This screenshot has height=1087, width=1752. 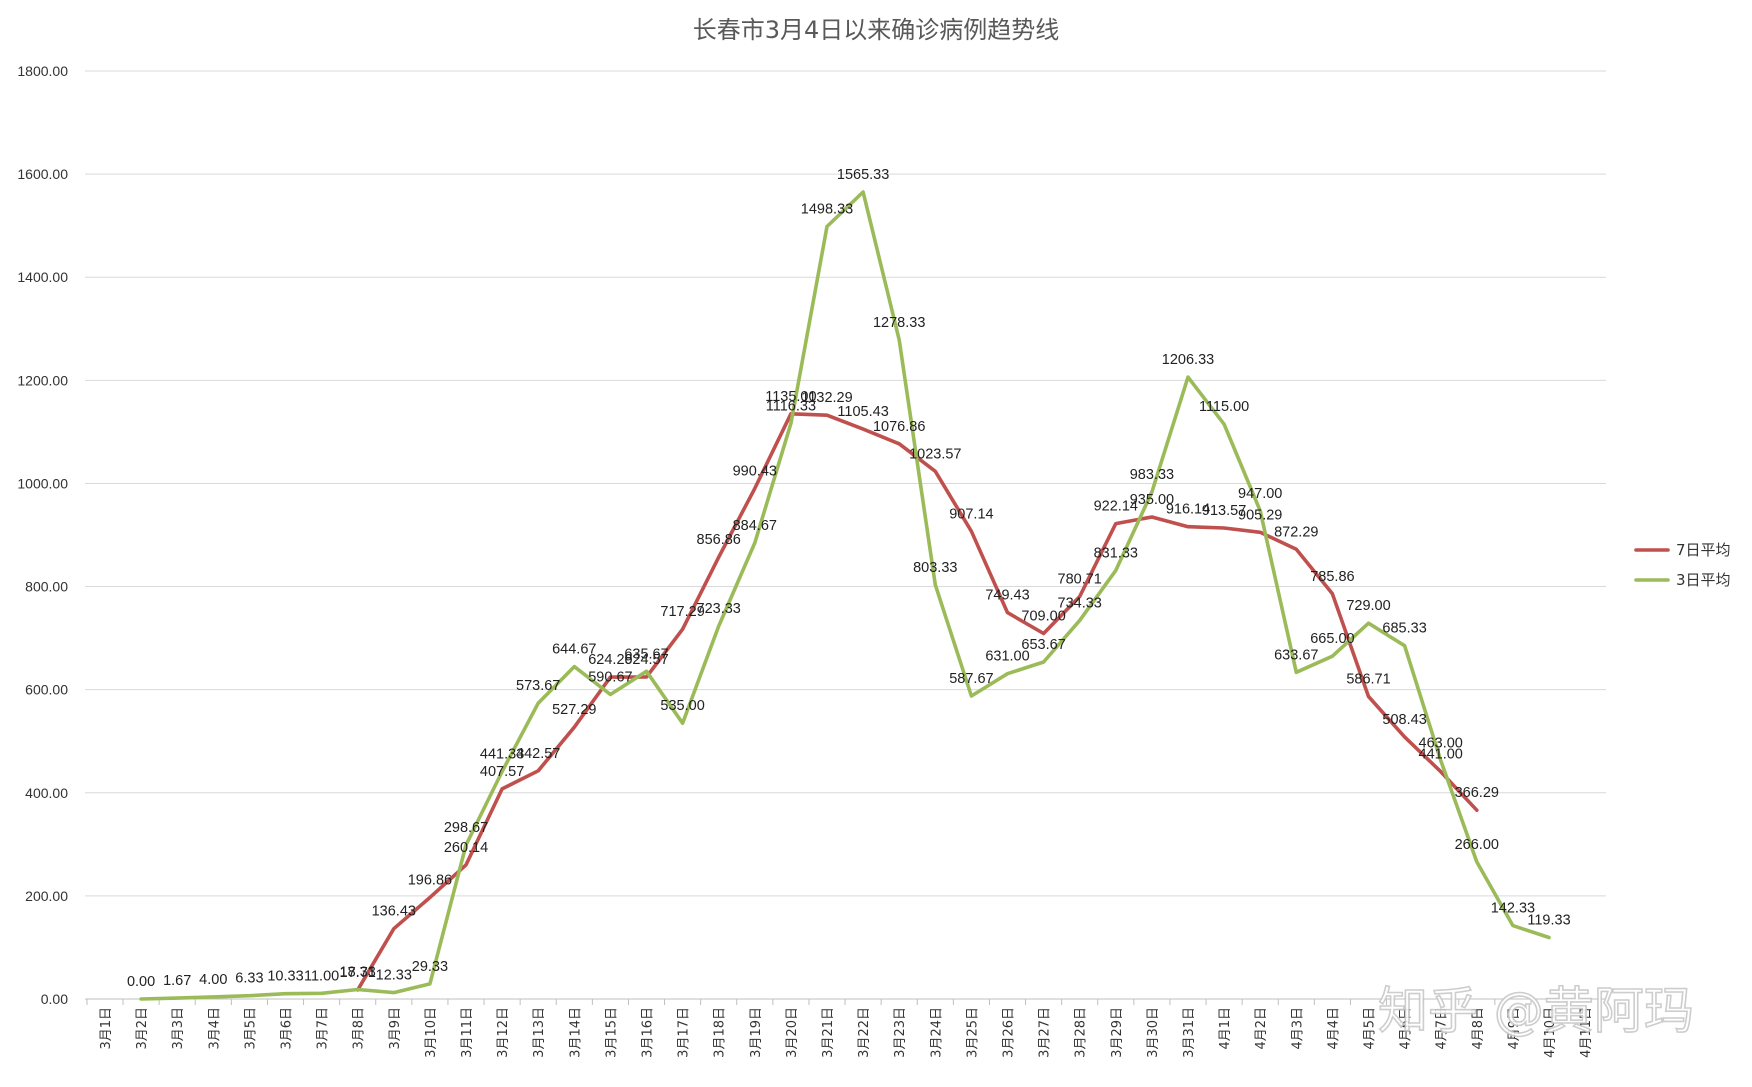 I want to click on data-label: 644.67, so click(x=574, y=650).